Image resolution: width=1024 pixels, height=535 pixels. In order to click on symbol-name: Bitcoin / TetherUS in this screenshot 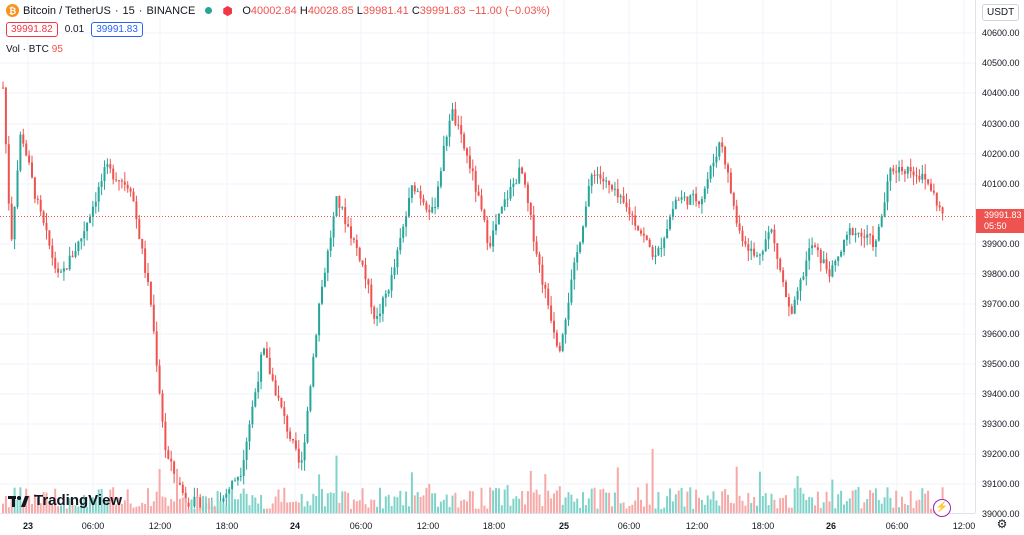, I will do `click(67, 10)`.